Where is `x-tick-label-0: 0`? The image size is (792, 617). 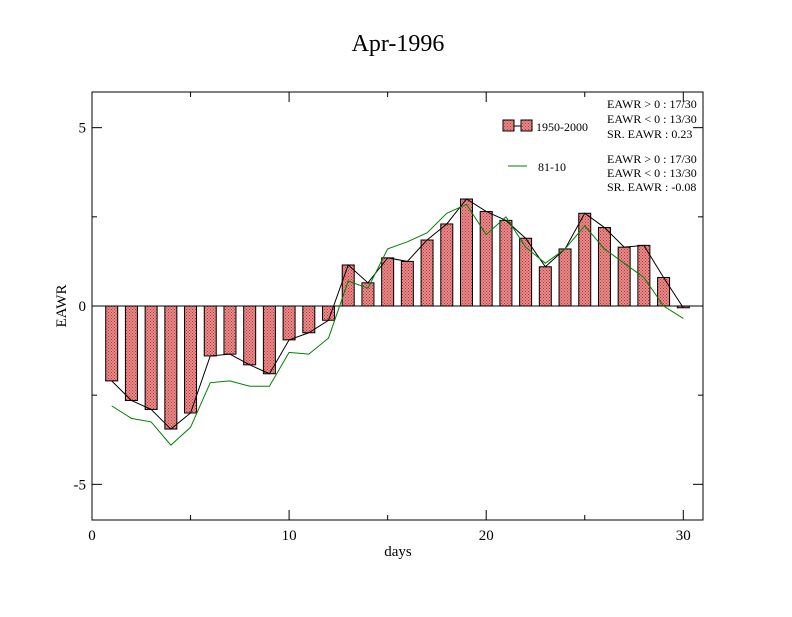
x-tick-label-0: 0 is located at coordinates (92, 536).